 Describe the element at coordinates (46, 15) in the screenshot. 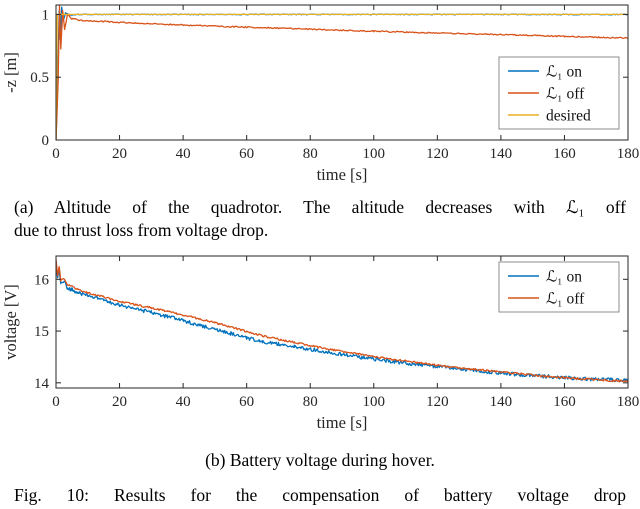

I see `y-tick-label: 1` at that location.